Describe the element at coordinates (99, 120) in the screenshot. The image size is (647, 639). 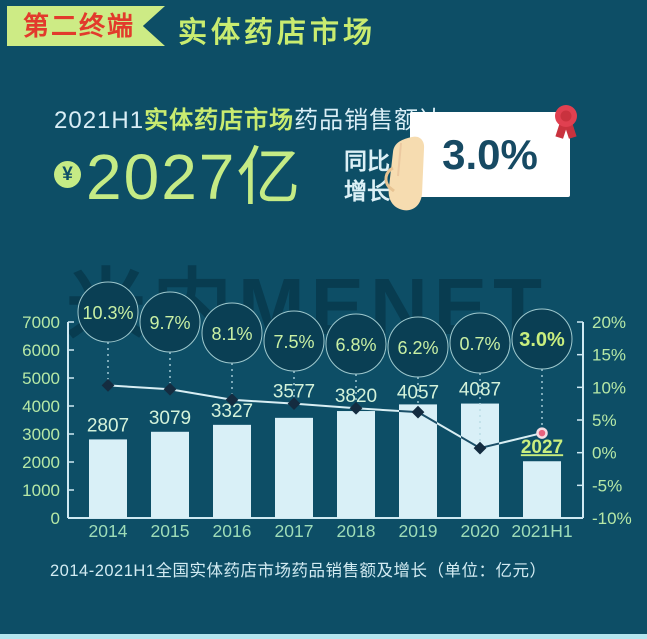
I see `hero-subtitle-prefix: 2021H1` at that location.